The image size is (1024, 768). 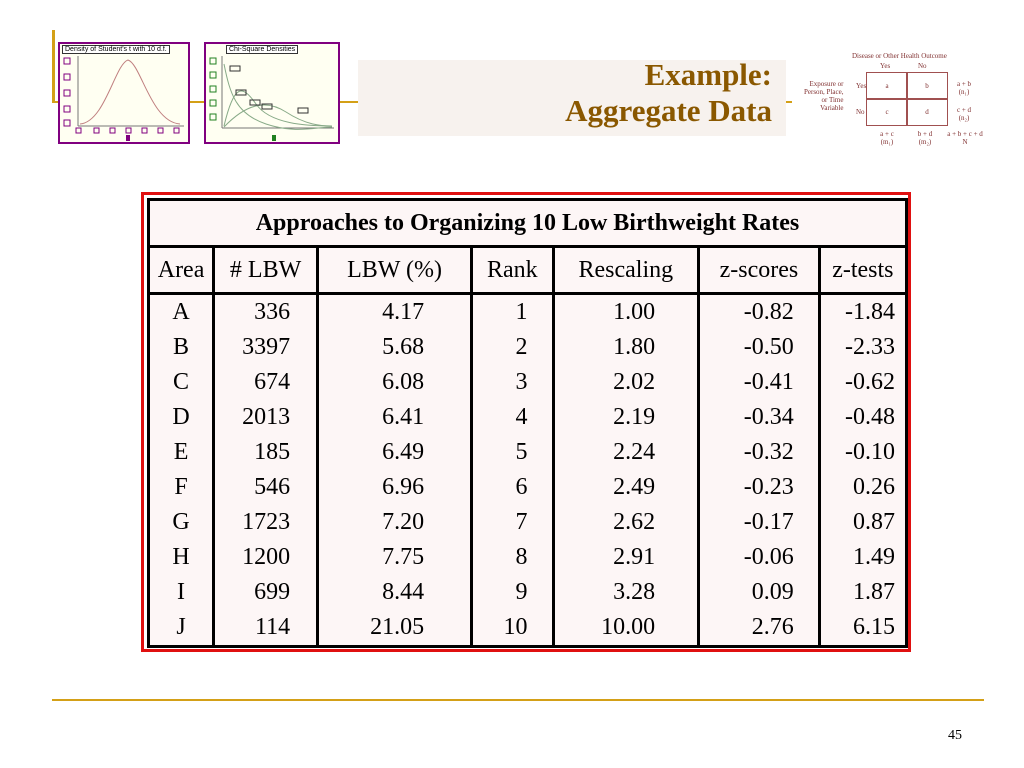 What do you see at coordinates (266, 522) in the screenshot?
I see `cell-lbw-count: 1723` at bounding box center [266, 522].